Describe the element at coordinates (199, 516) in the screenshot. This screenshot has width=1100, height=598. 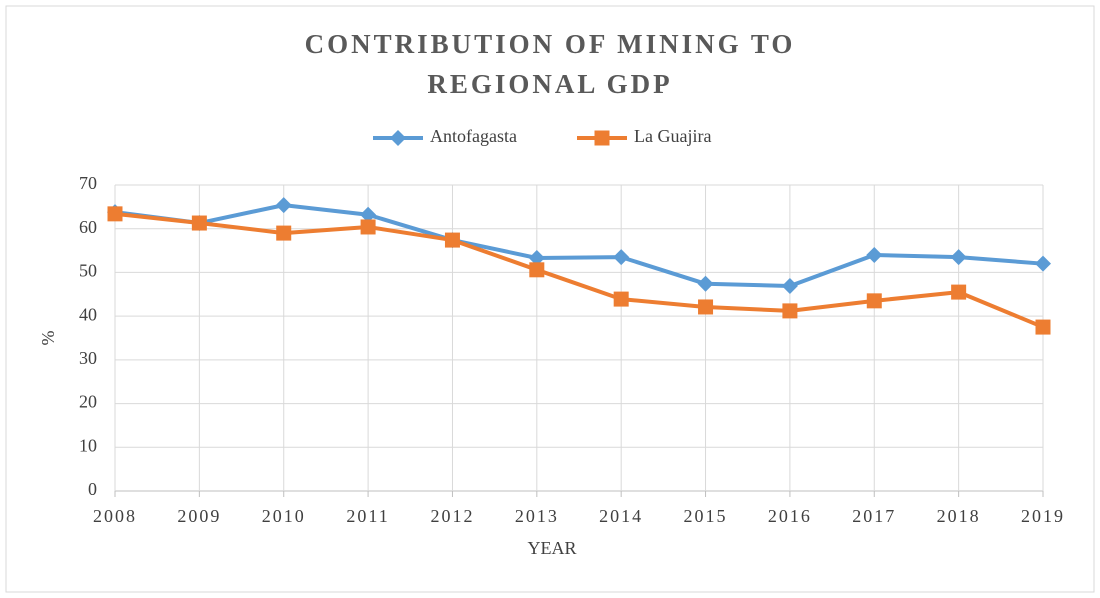
I see `x-tick-label: 2009` at that location.